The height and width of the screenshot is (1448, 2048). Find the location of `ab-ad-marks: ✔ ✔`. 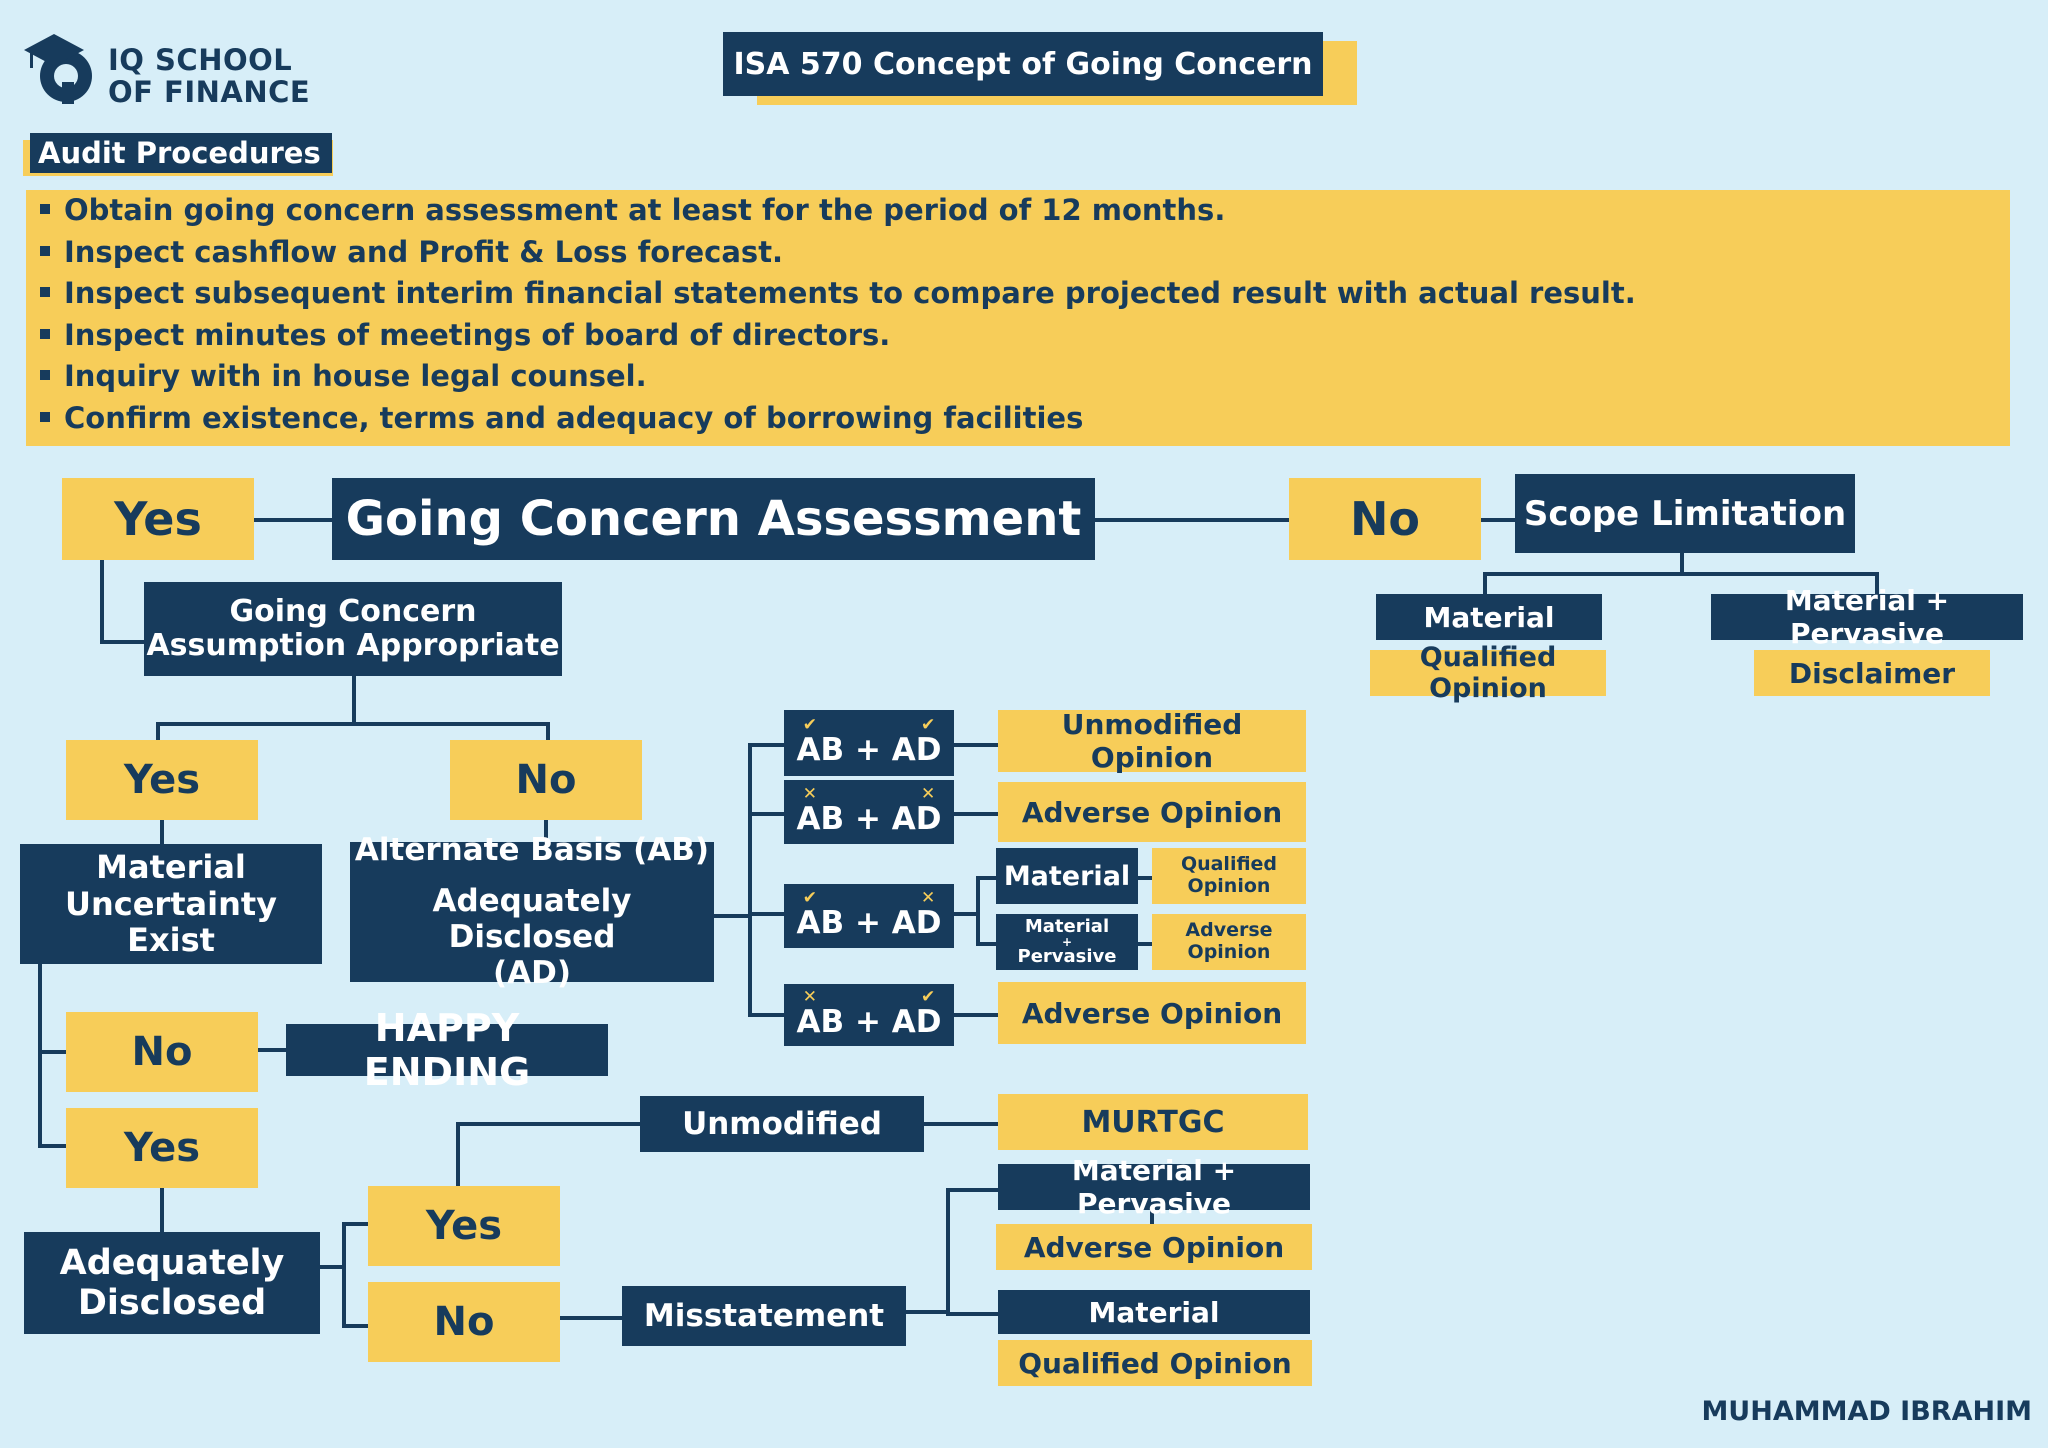

ab-ad-marks: ✔ ✔ is located at coordinates (869, 725).